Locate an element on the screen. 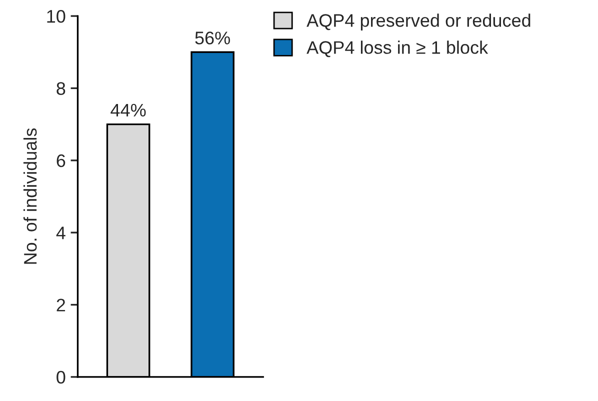  legend-label: AQP4 preserved or reduced is located at coordinates (418, 22).